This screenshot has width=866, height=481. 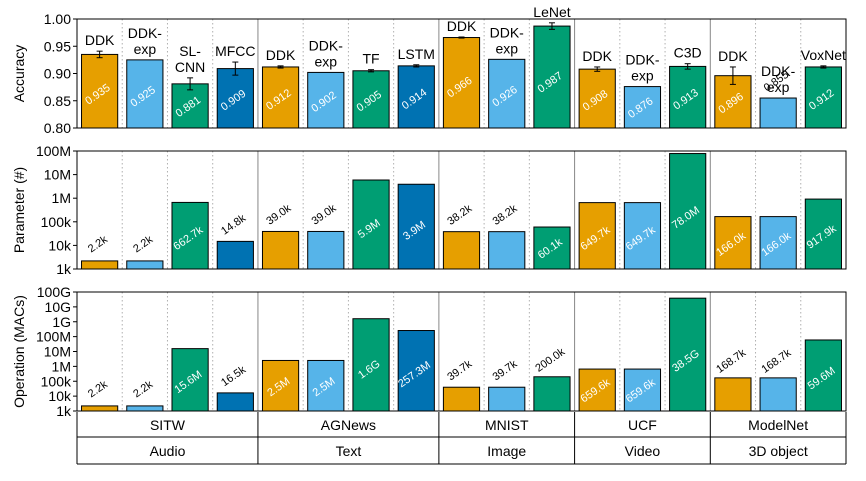 I want to click on dataset-label: AGNews, so click(x=348, y=425).